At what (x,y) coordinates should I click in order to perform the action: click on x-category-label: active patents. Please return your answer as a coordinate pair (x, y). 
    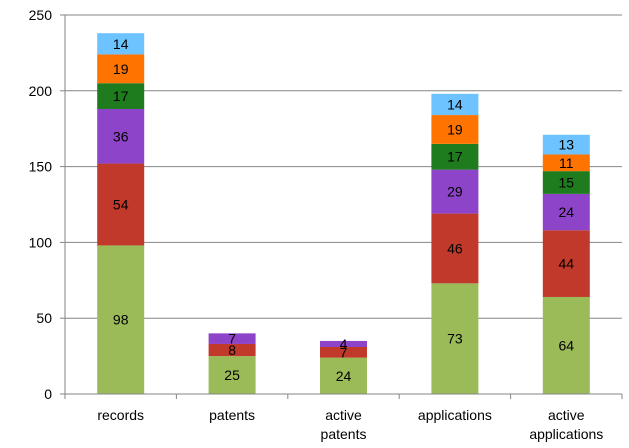
    Looking at the image, I should click on (344, 424).